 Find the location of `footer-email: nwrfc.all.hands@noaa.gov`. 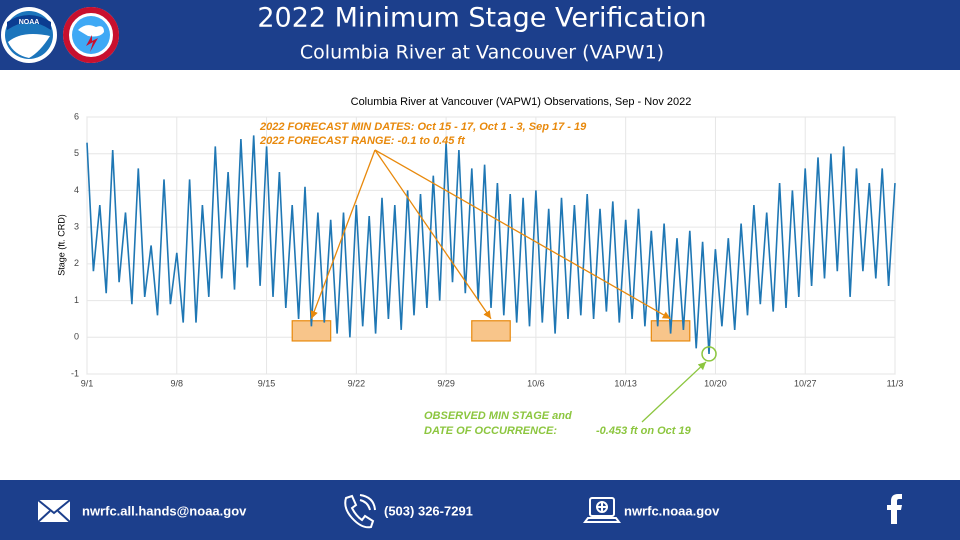

footer-email: nwrfc.all.hands@noaa.gov is located at coordinates (164, 510).